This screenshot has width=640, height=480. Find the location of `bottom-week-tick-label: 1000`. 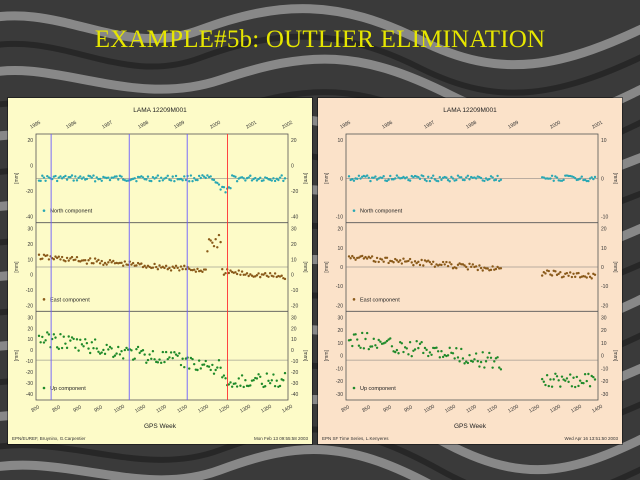

bottom-week-tick-label: 1000 is located at coordinates (429, 409).